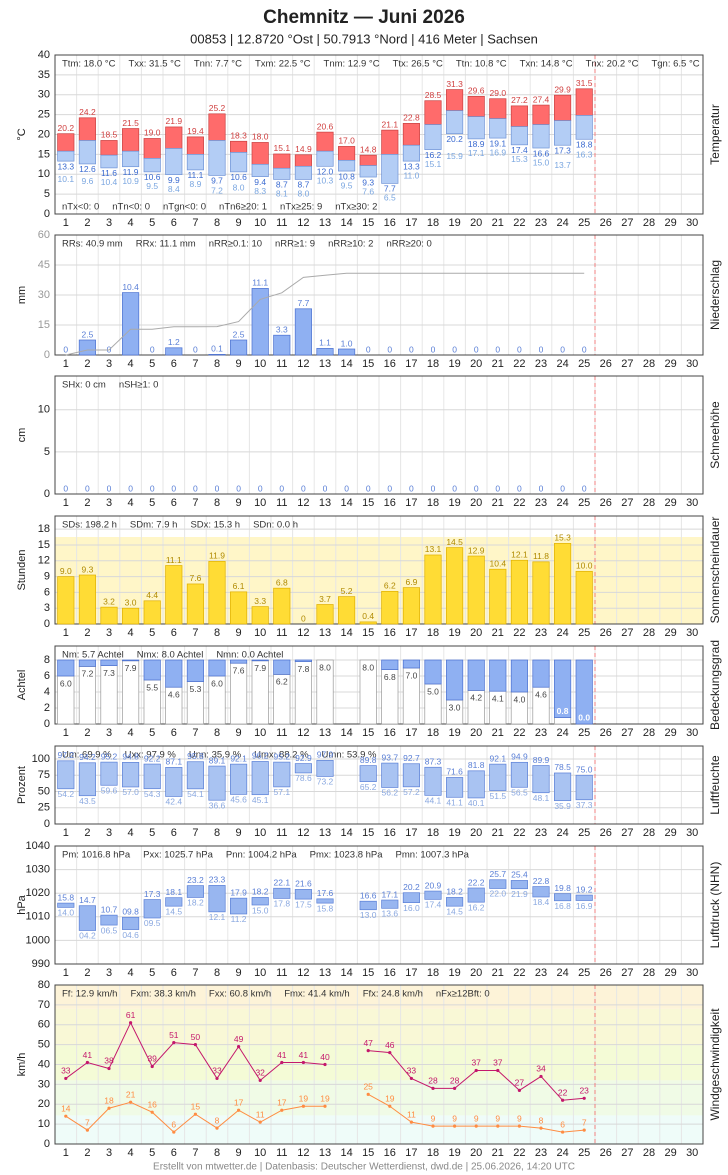 The height and width of the screenshot is (1175, 728). Describe the element at coordinates (282, 792) in the screenshot. I see `data-label: 57.1` at that location.